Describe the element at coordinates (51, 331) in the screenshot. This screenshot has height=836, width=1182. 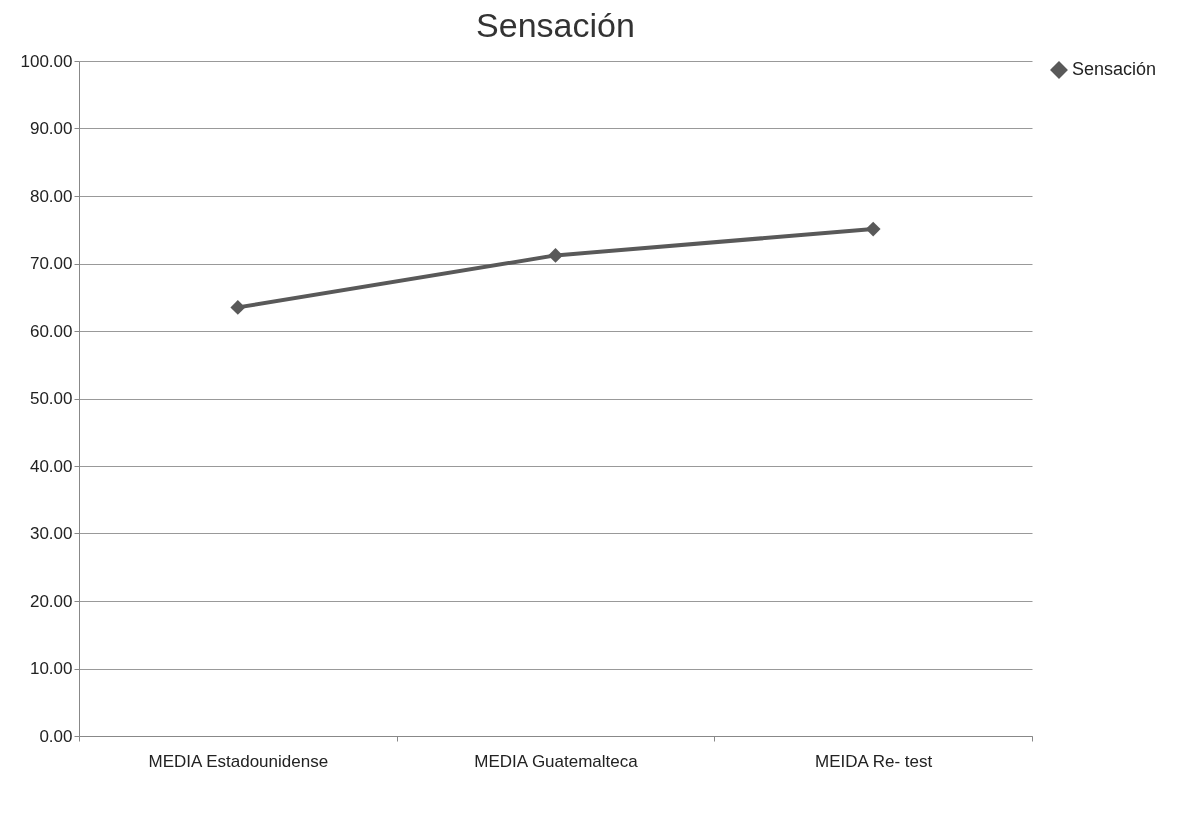
I see `y-tick-label: 60.00` at that location.